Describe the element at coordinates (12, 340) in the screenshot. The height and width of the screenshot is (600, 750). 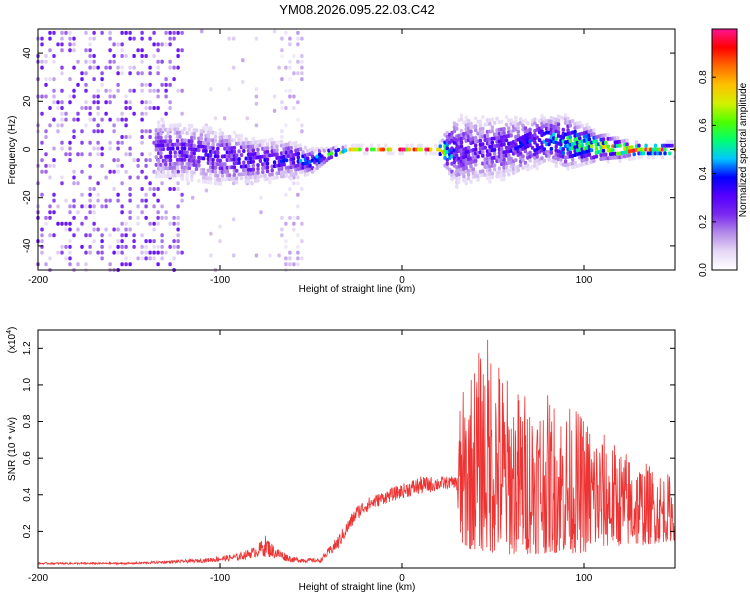
I see `snr-multiplier-label: (x104)` at that location.